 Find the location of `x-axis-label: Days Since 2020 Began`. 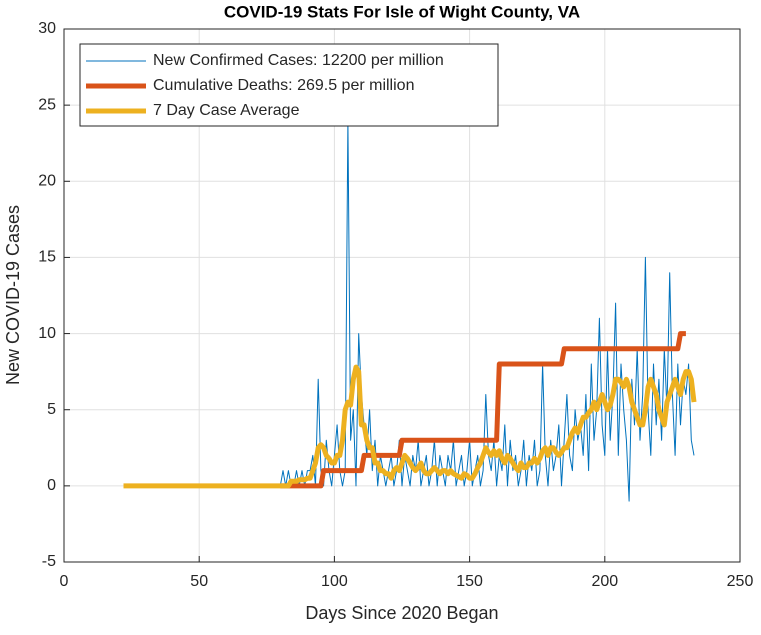

x-axis-label: Days Since 2020 Began is located at coordinates (401, 613).